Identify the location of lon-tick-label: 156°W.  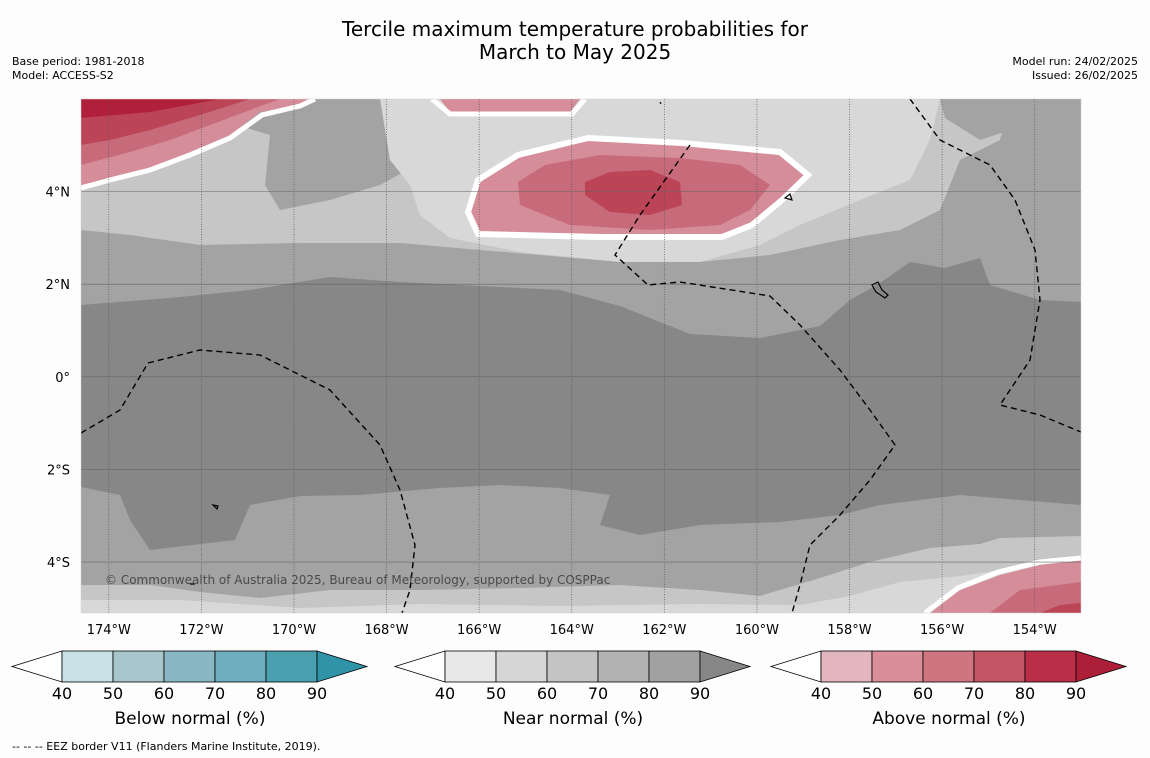
(942, 630).